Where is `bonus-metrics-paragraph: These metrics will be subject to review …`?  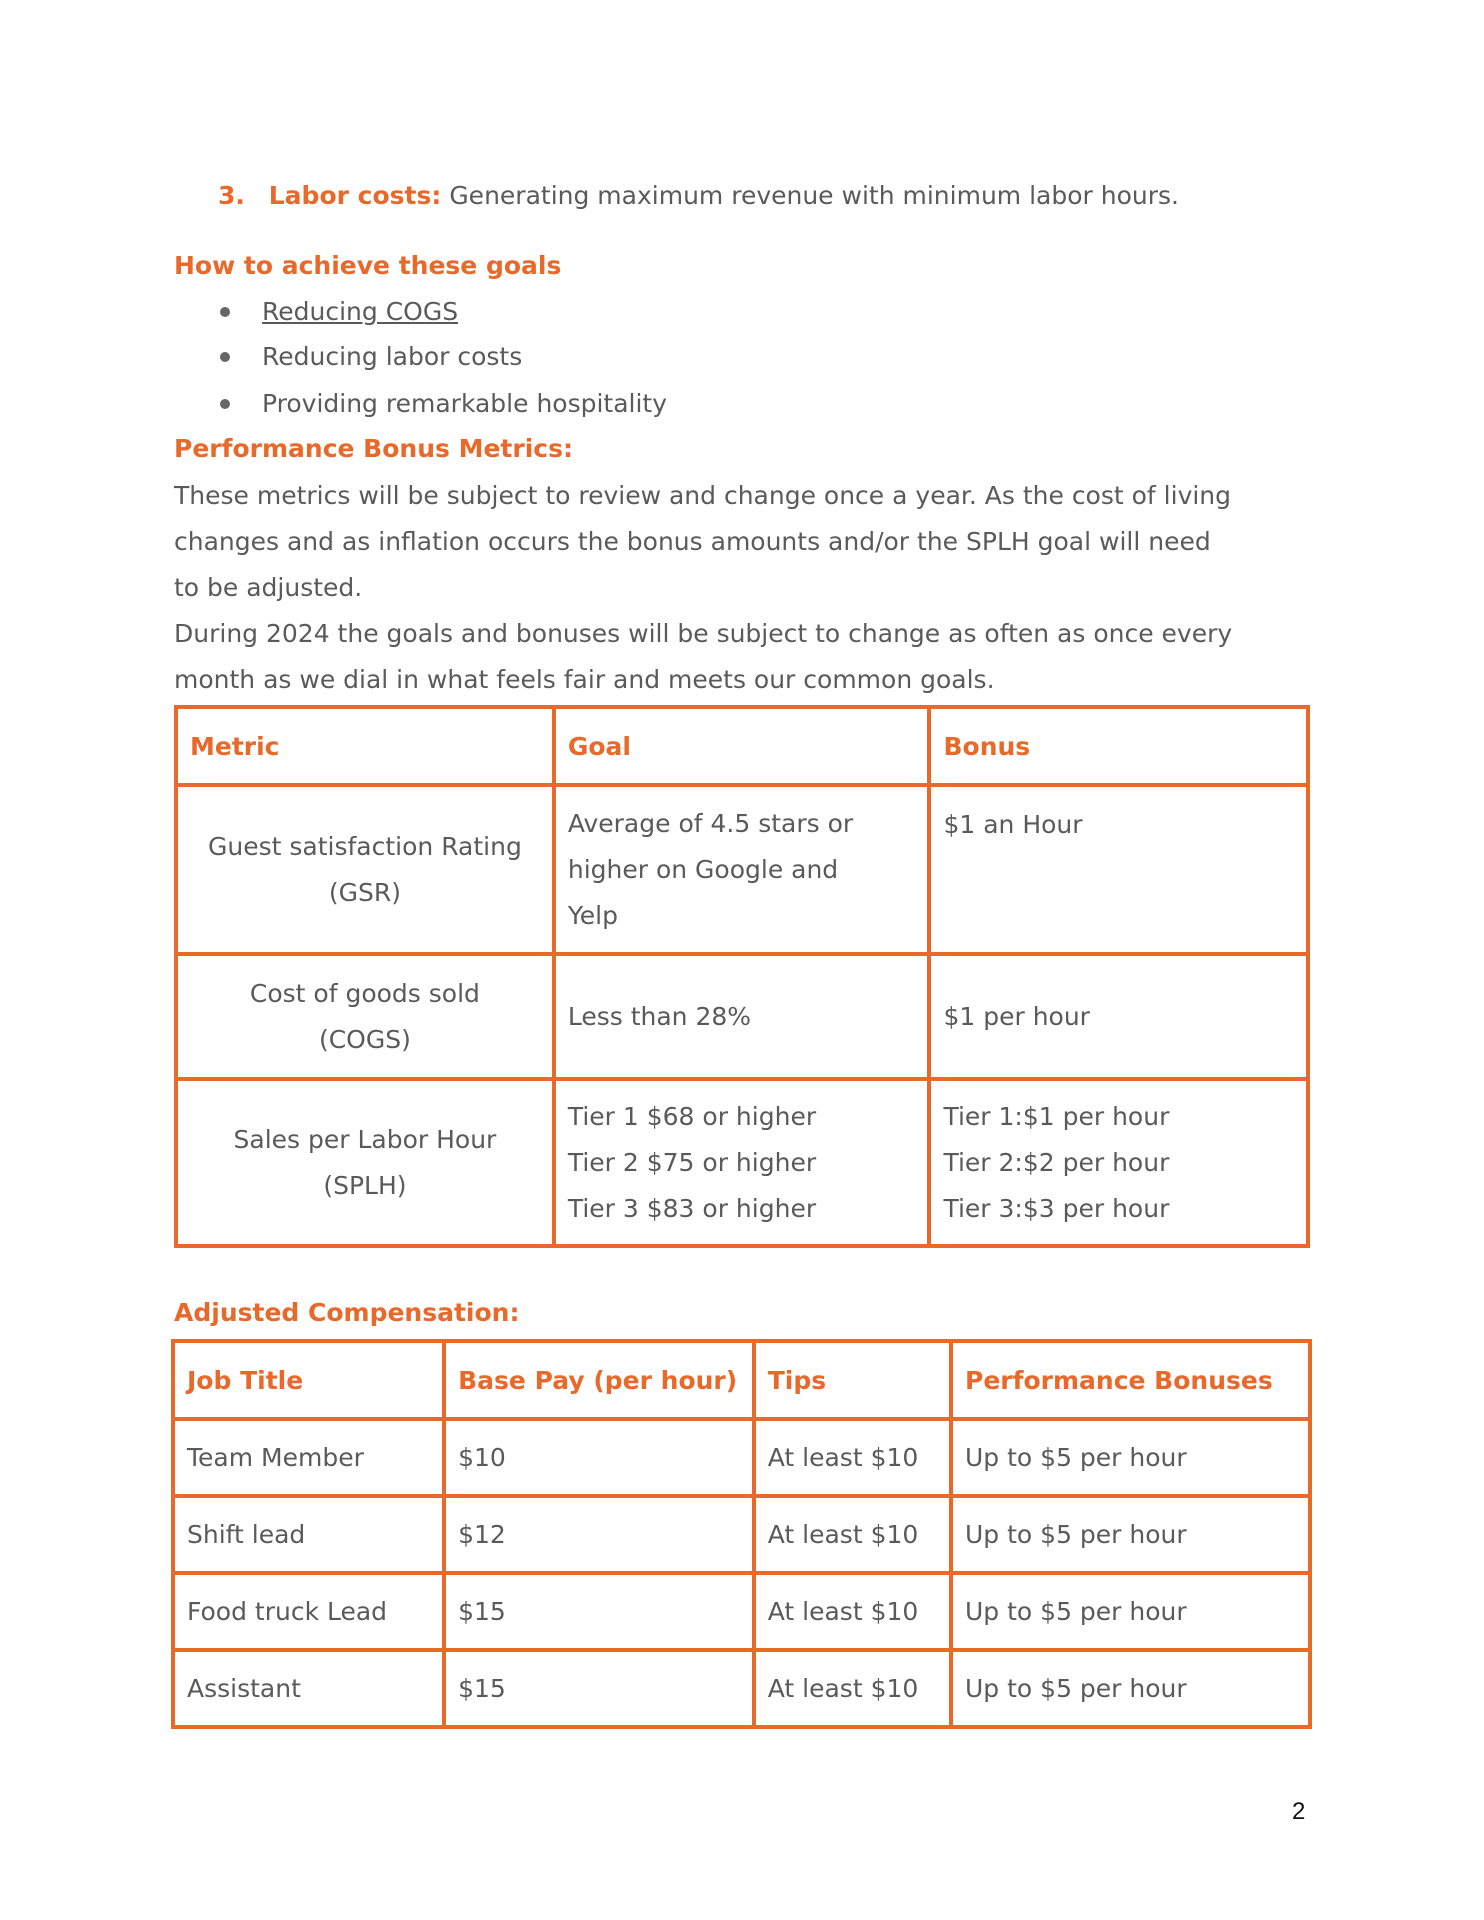 bonus-metrics-paragraph: These metrics will be subject to review … is located at coordinates (703, 588).